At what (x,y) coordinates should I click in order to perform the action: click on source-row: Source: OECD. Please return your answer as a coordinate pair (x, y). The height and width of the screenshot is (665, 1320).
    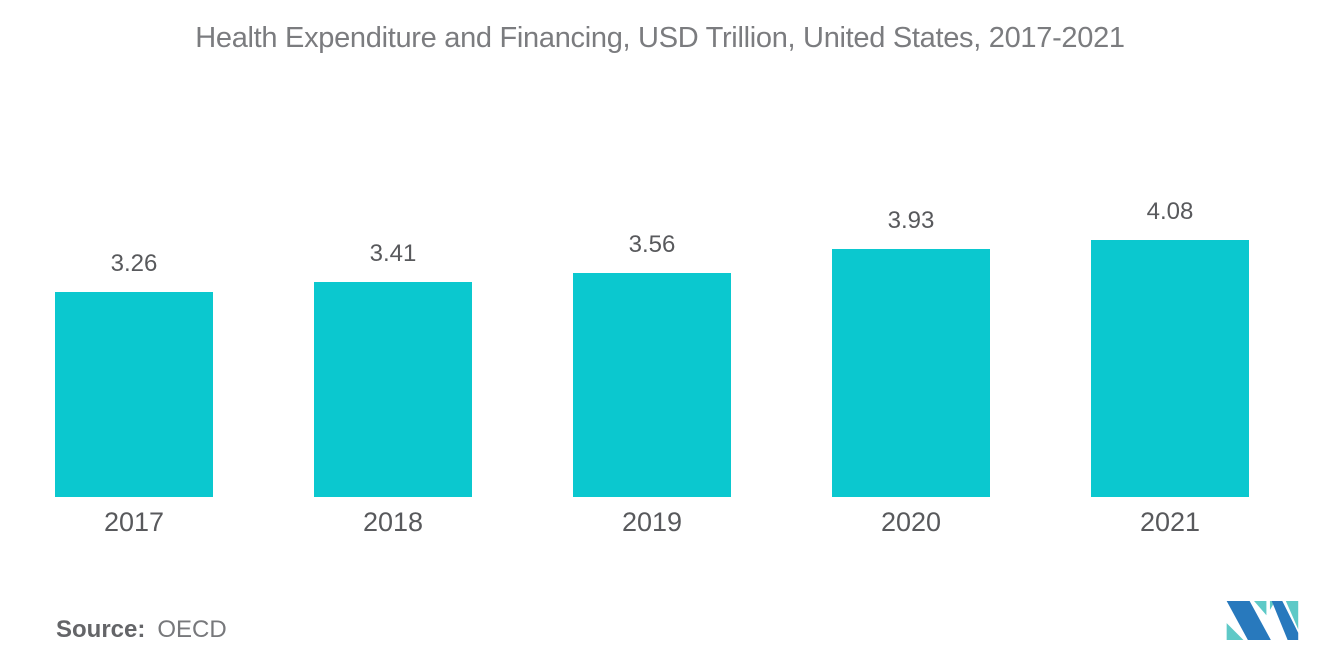
    Looking at the image, I should click on (141, 630).